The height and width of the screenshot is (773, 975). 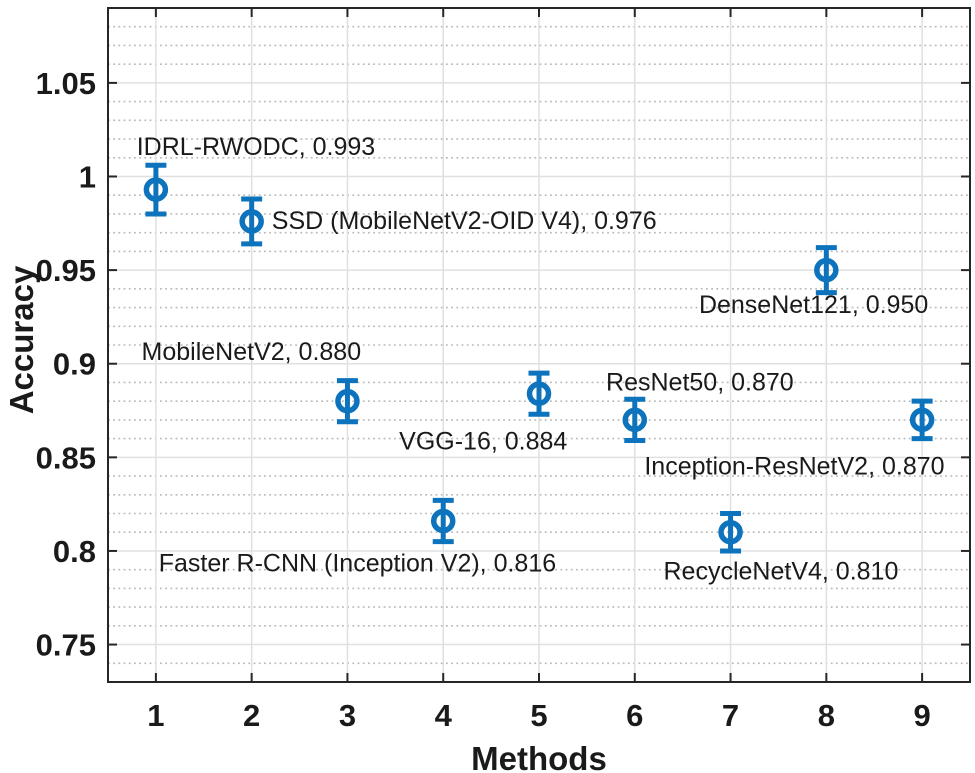 I want to click on x-tick-label: 1, so click(x=155, y=715).